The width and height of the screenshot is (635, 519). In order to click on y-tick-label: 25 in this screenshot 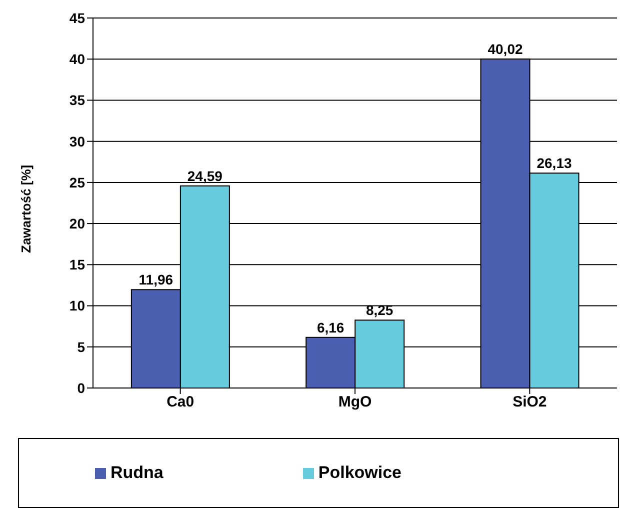, I will do `click(77, 182)`.